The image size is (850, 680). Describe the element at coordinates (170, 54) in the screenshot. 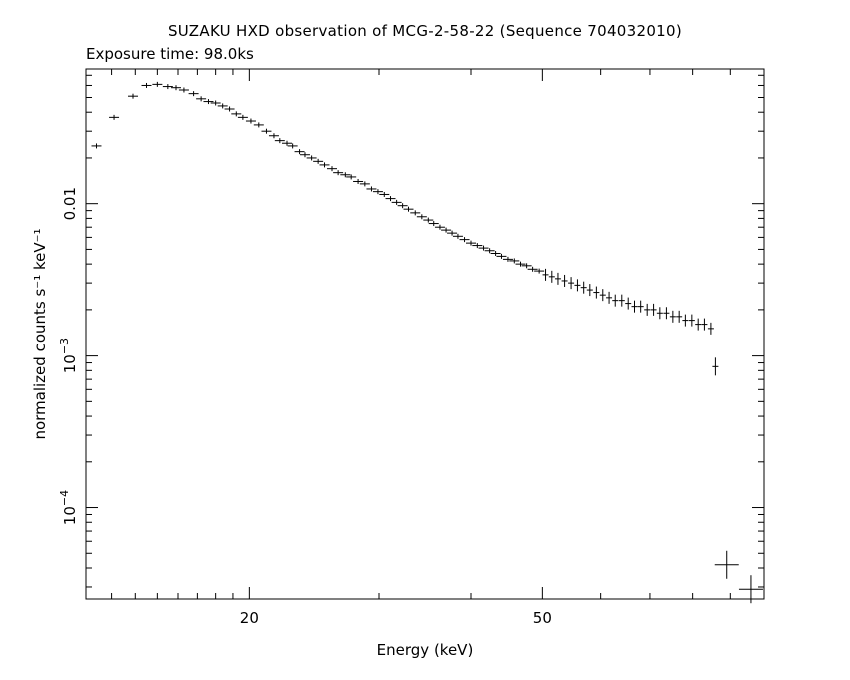

I see `chart-subtitle: Exposure time: 98.0ks` at that location.